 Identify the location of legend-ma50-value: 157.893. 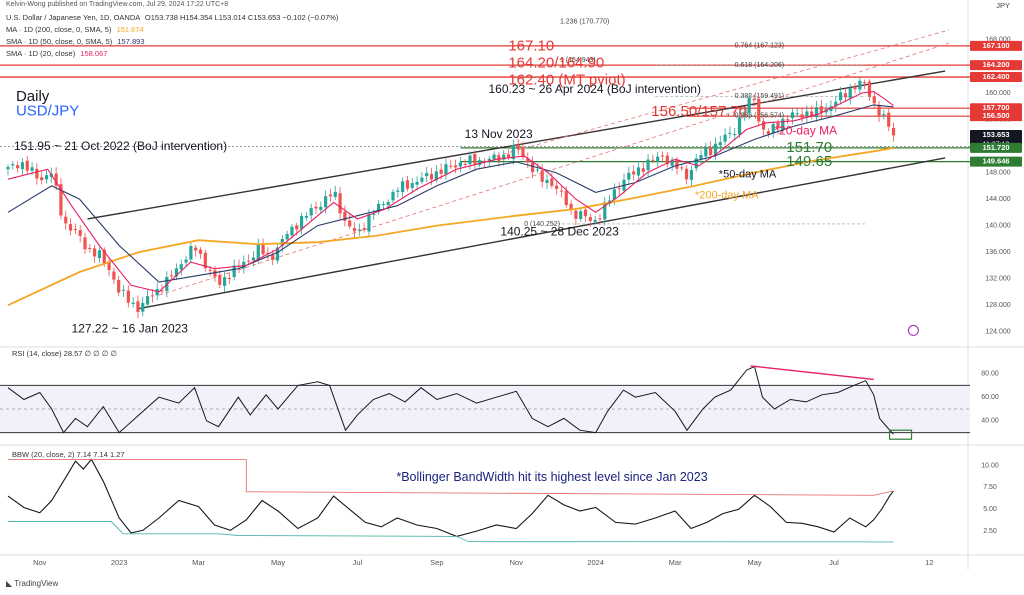
(131, 41).